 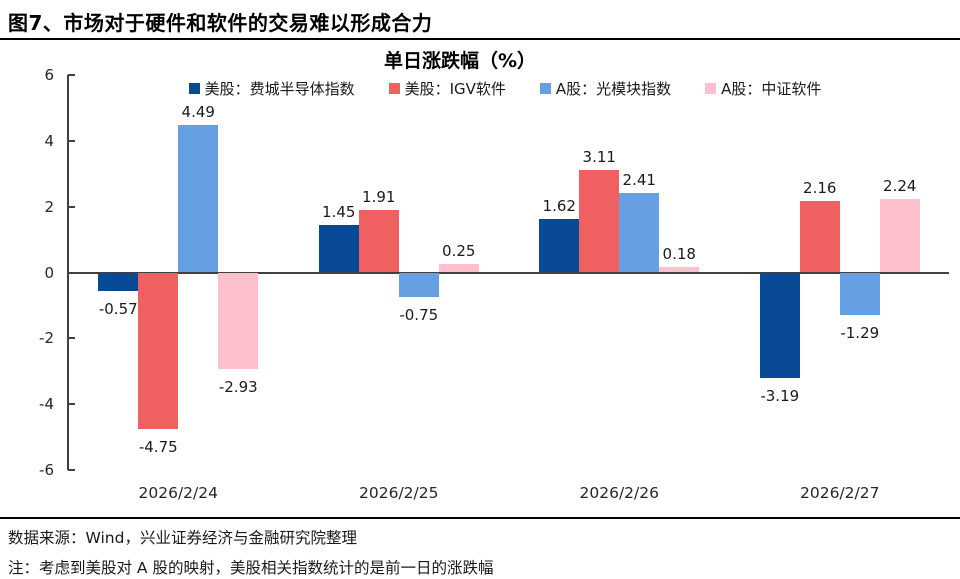 What do you see at coordinates (900, 185) in the screenshot?
I see `bar-value-label: 2.24` at bounding box center [900, 185].